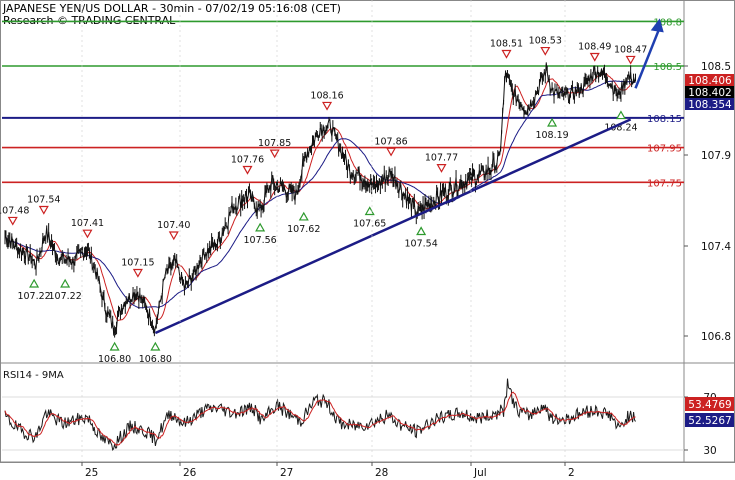  I want to click on rsi-title: RSI14 - 9MA, so click(33, 375).